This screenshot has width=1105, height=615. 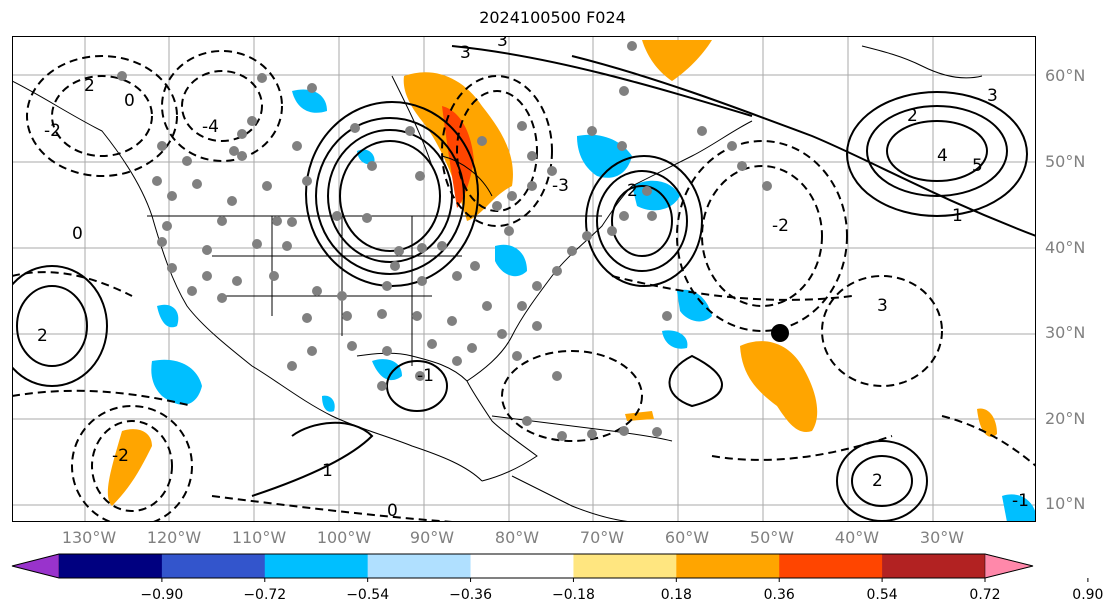 What do you see at coordinates (942, 537) in the screenshot?
I see `lon-label-30w: 30°W` at bounding box center [942, 537].